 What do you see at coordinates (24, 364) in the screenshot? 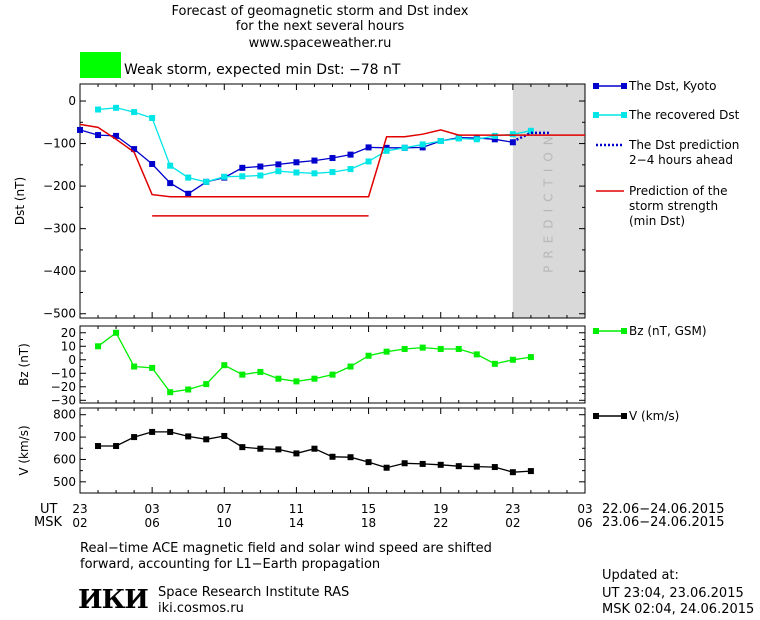
I see `y-axis-label: Bz (nT)` at bounding box center [24, 364].